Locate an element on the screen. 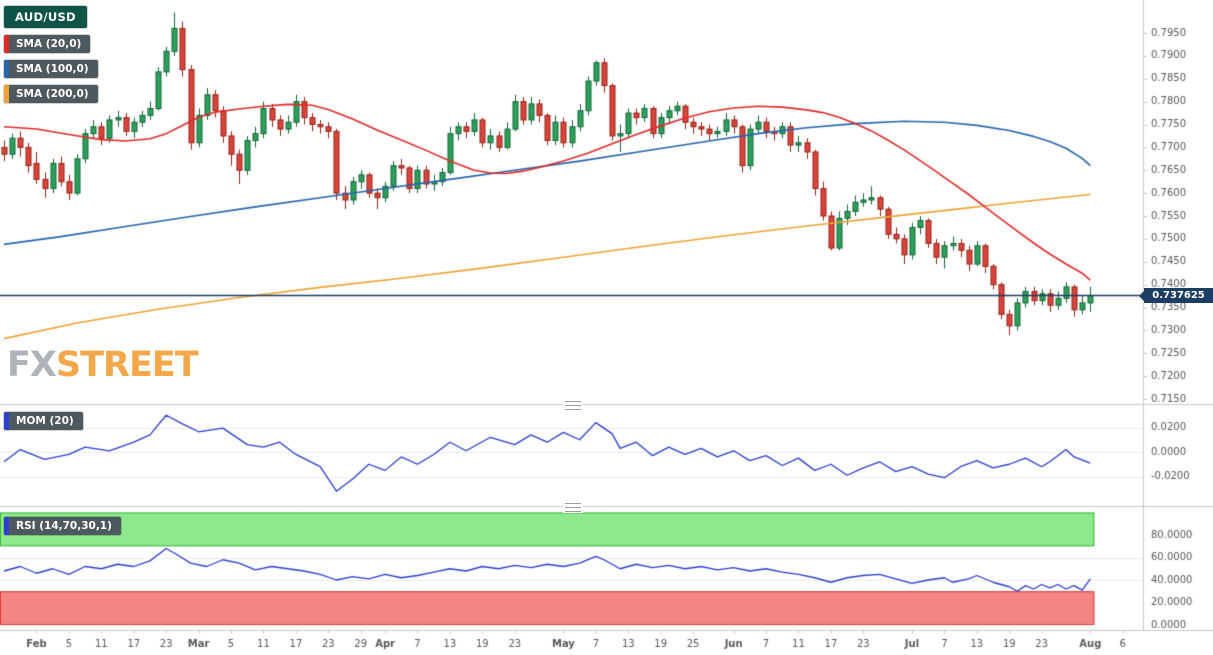 The width and height of the screenshot is (1213, 655). sma200-legend-badge: SMA (200,0) is located at coordinates (51, 94).